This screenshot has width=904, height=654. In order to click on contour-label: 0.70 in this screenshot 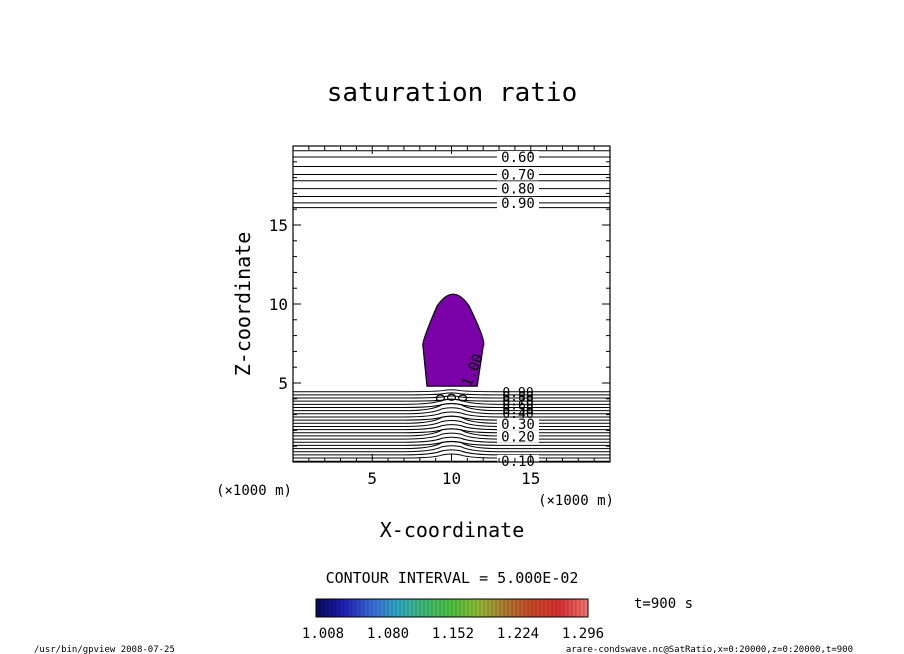, I will do `click(517, 401)`.